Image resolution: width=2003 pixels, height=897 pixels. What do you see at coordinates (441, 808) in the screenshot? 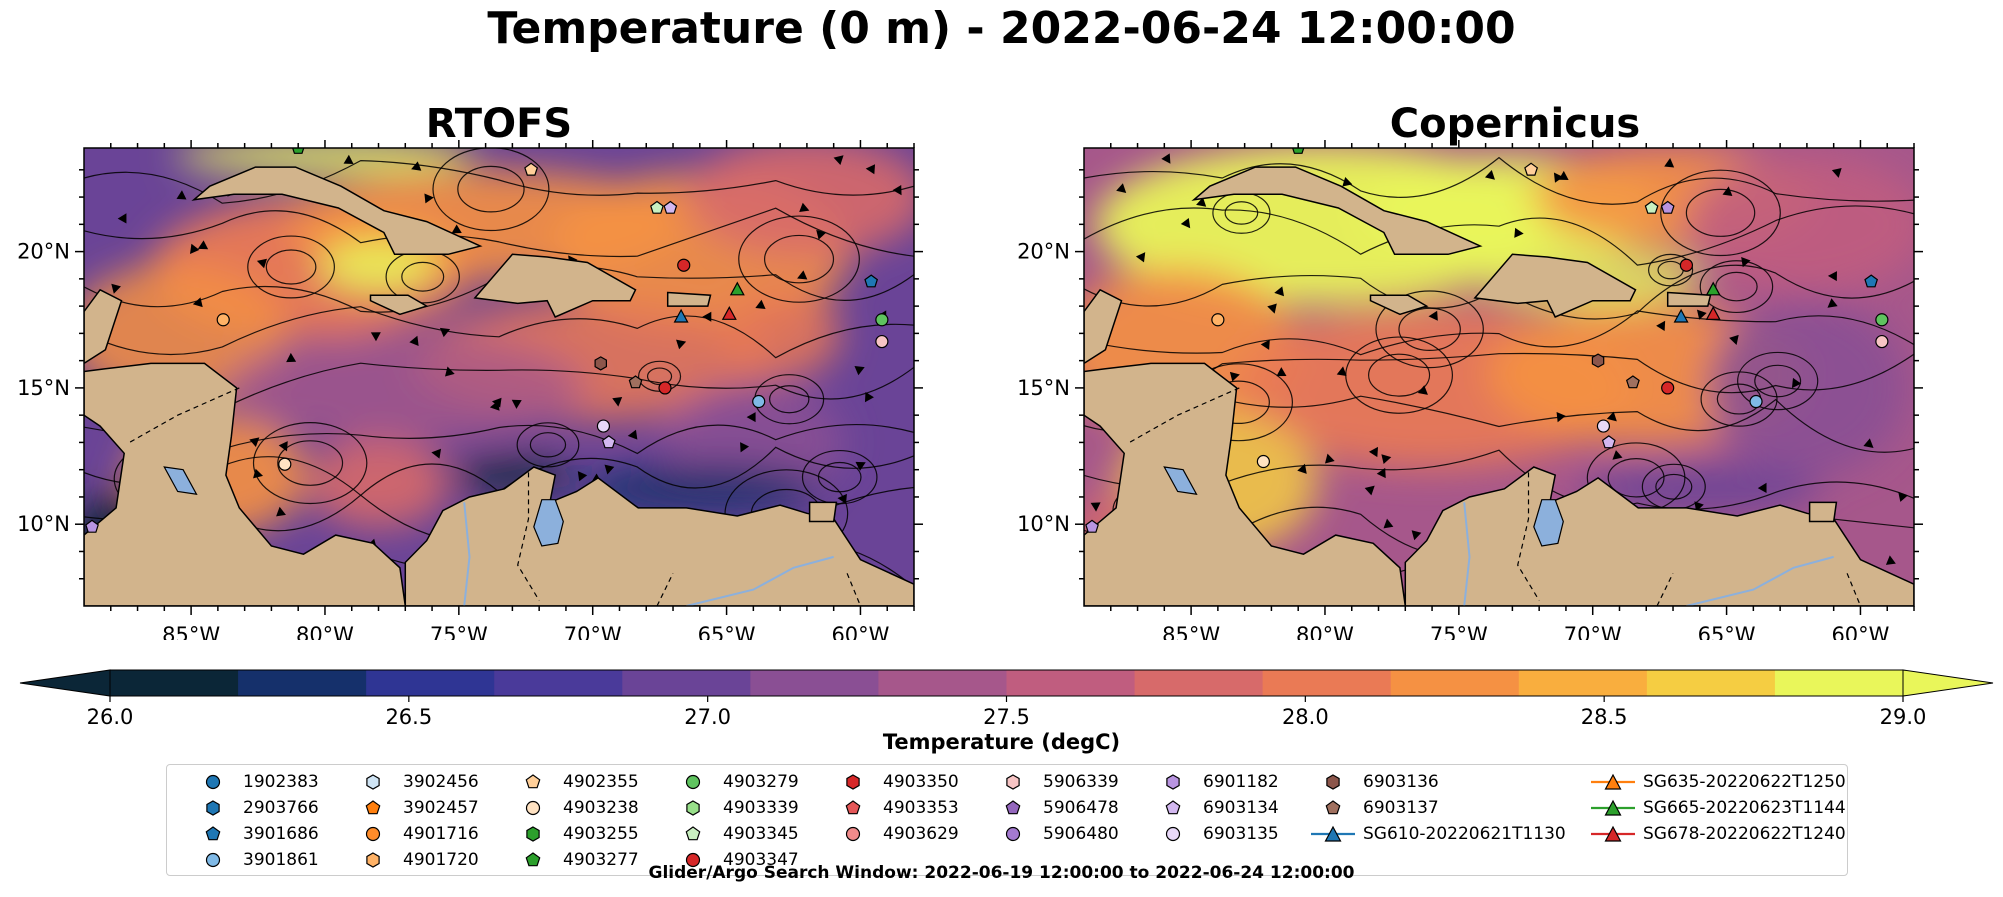
I see `legend-label: 3902457` at bounding box center [441, 808].